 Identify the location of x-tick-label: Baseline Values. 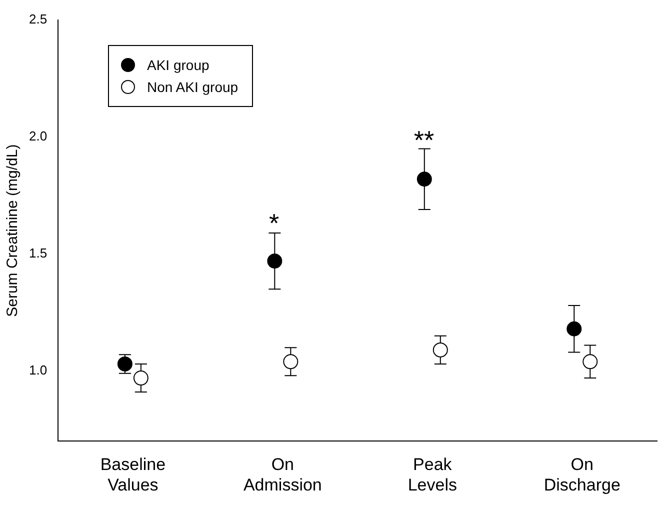
(133, 474).